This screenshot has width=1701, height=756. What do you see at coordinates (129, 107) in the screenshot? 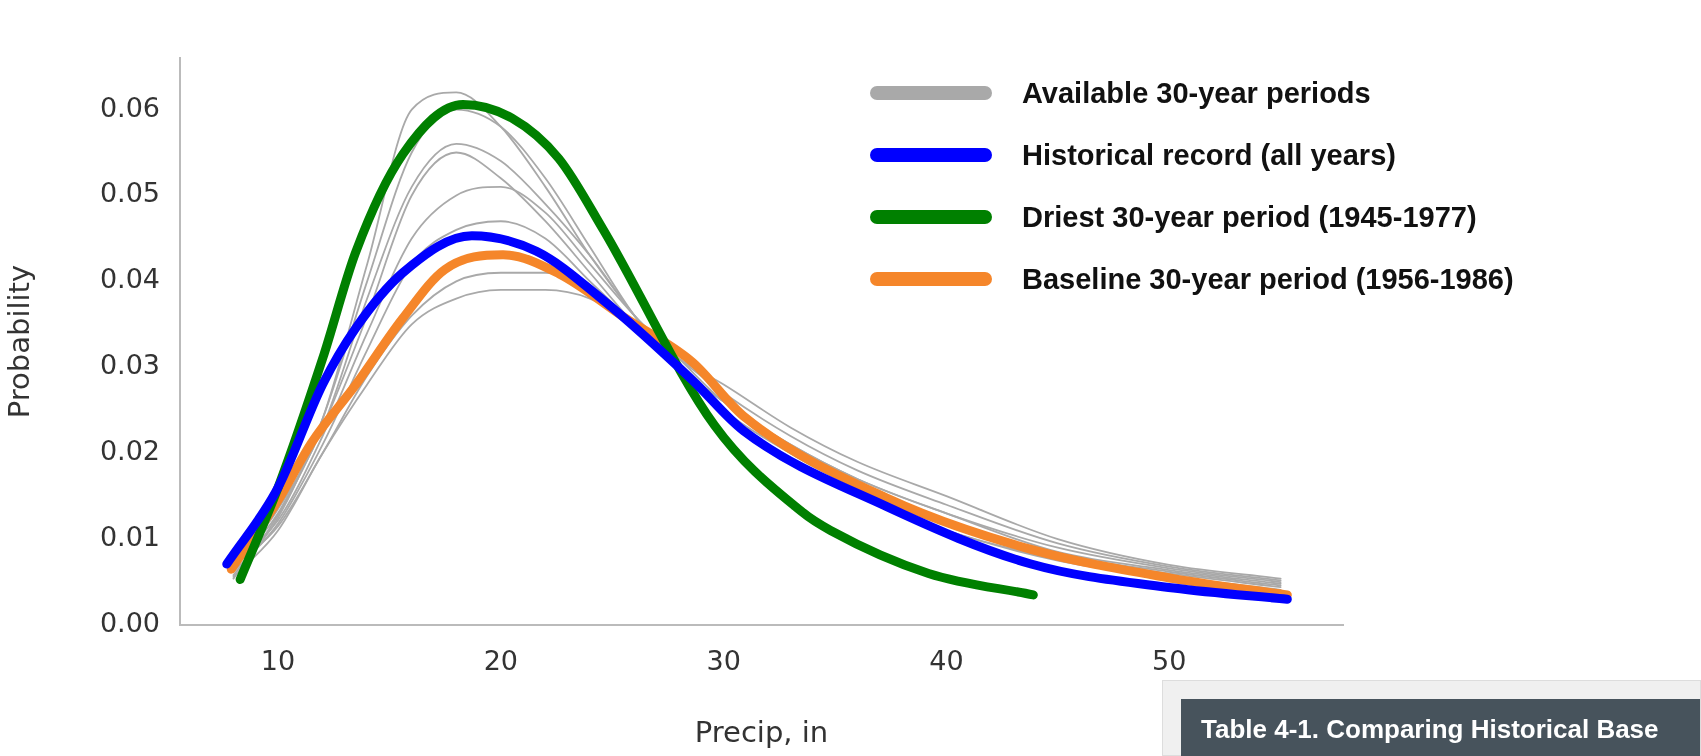
I see `y-tick-label: 0.06` at bounding box center [129, 107].